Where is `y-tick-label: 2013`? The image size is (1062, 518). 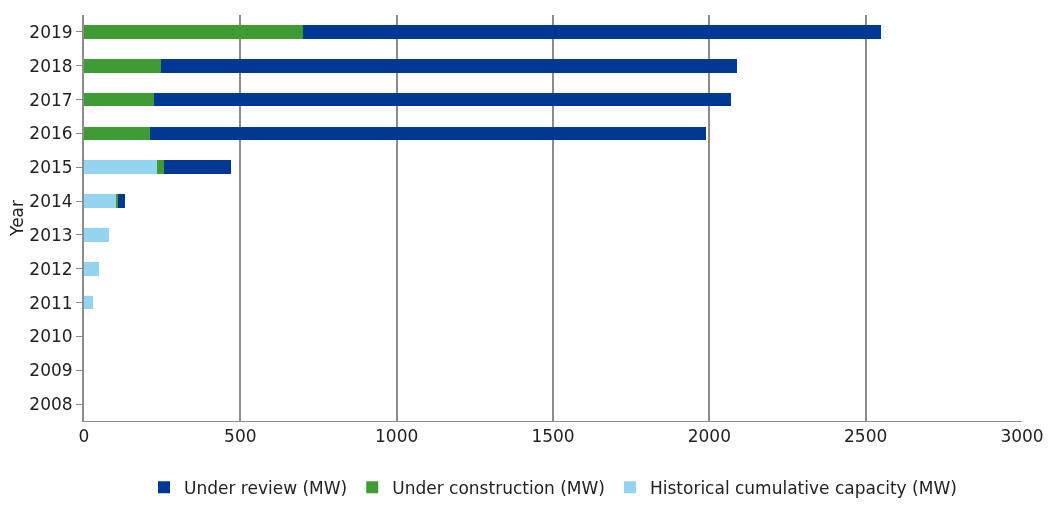
y-tick-label: 2013 is located at coordinates (51, 234).